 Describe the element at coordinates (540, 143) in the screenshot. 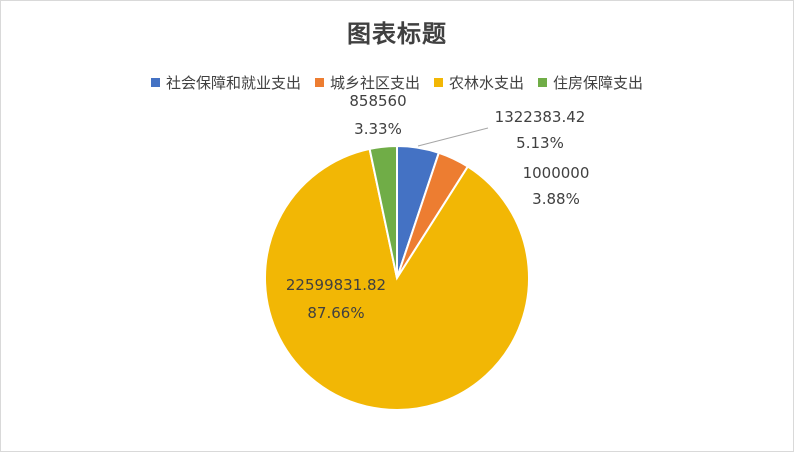

I see `percent-label-social-security: 5.13%` at that location.